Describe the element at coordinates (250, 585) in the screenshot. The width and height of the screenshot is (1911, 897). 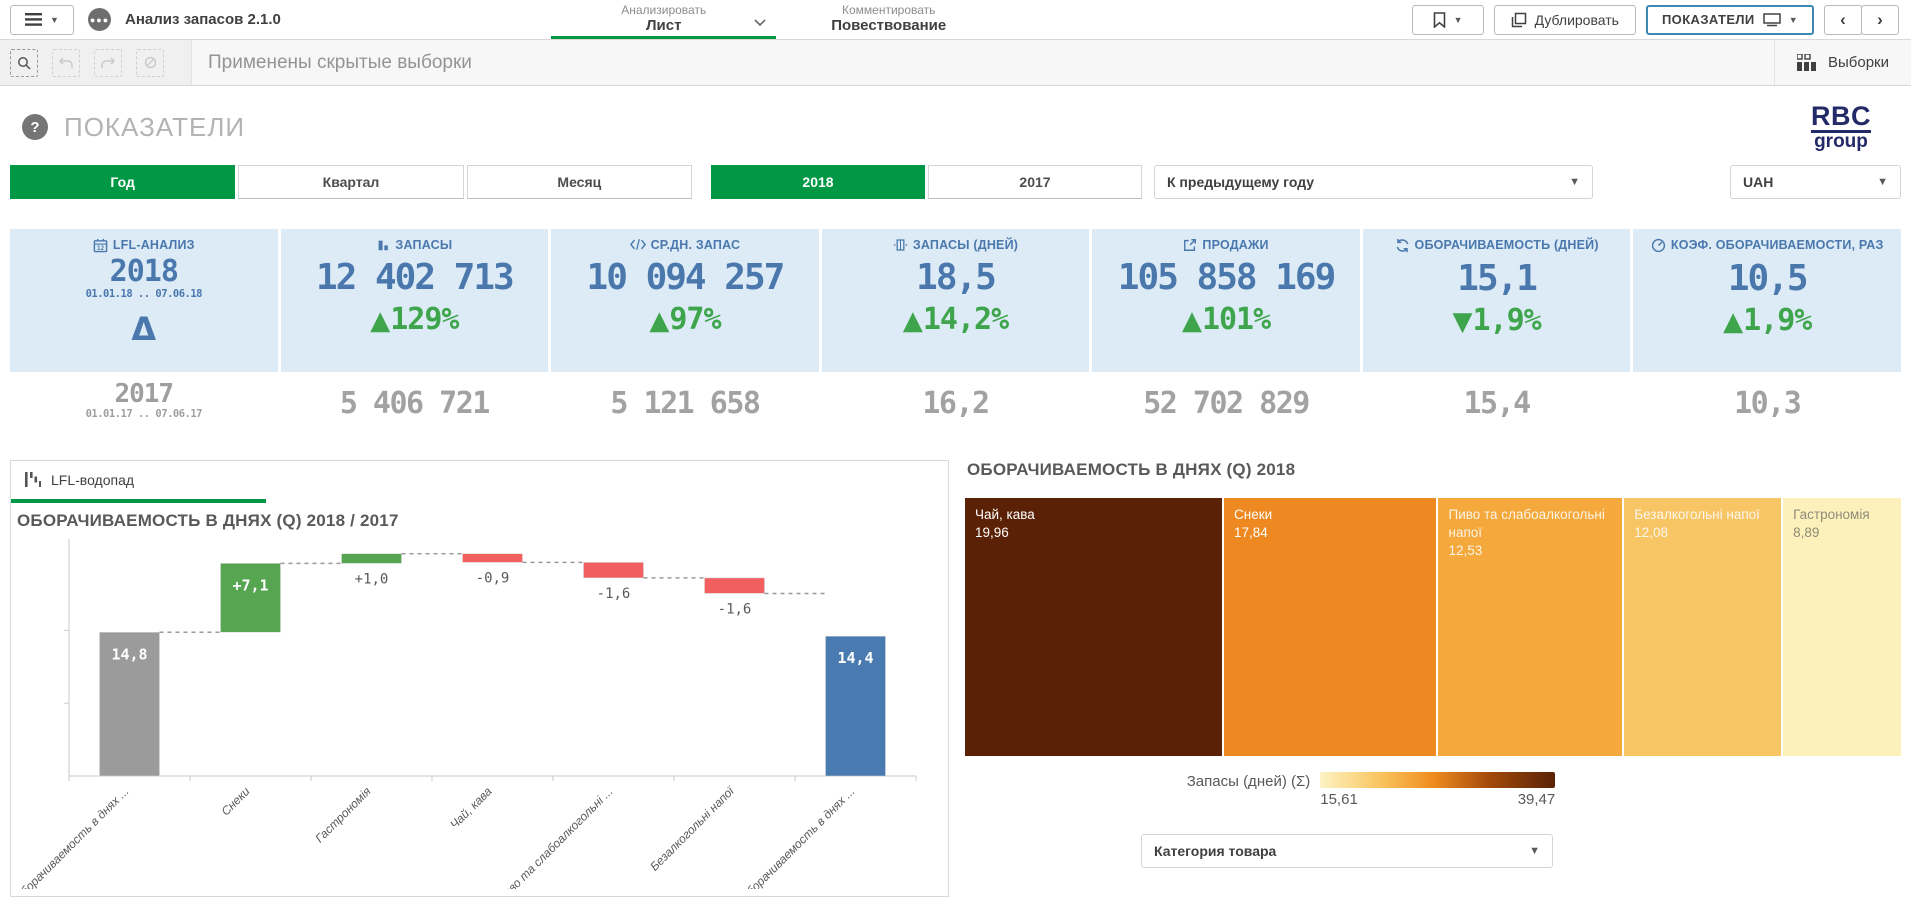
I see `waterfall-bar-label: +7,1` at that location.